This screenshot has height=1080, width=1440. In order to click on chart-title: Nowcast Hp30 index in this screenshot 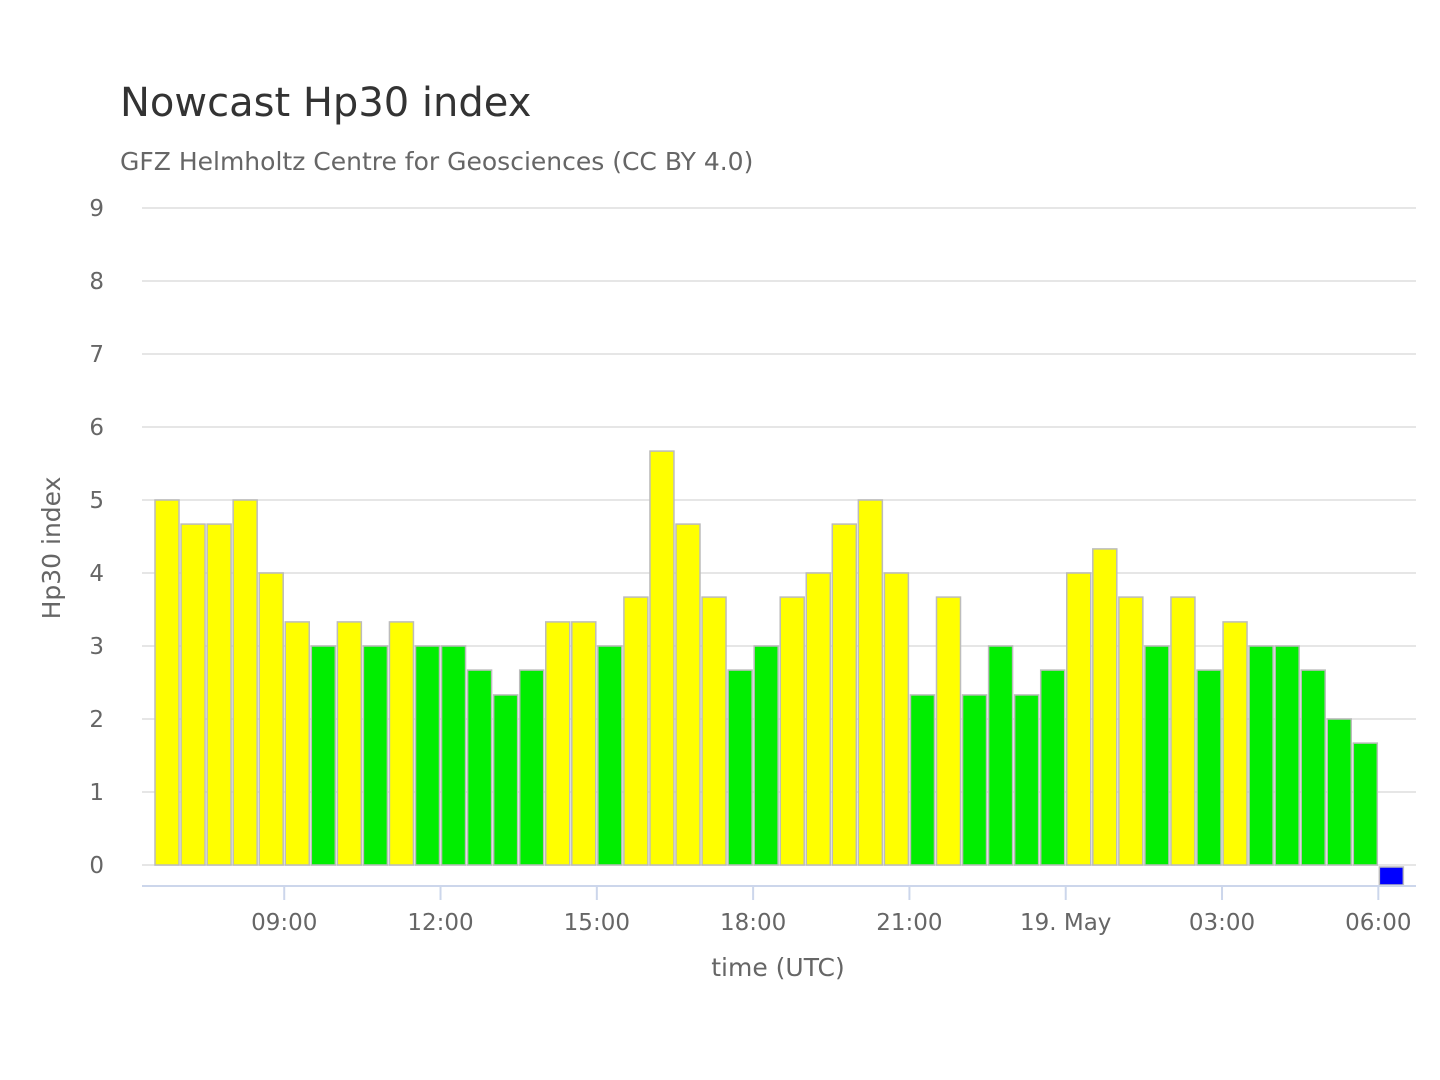, I will do `click(325, 103)`.